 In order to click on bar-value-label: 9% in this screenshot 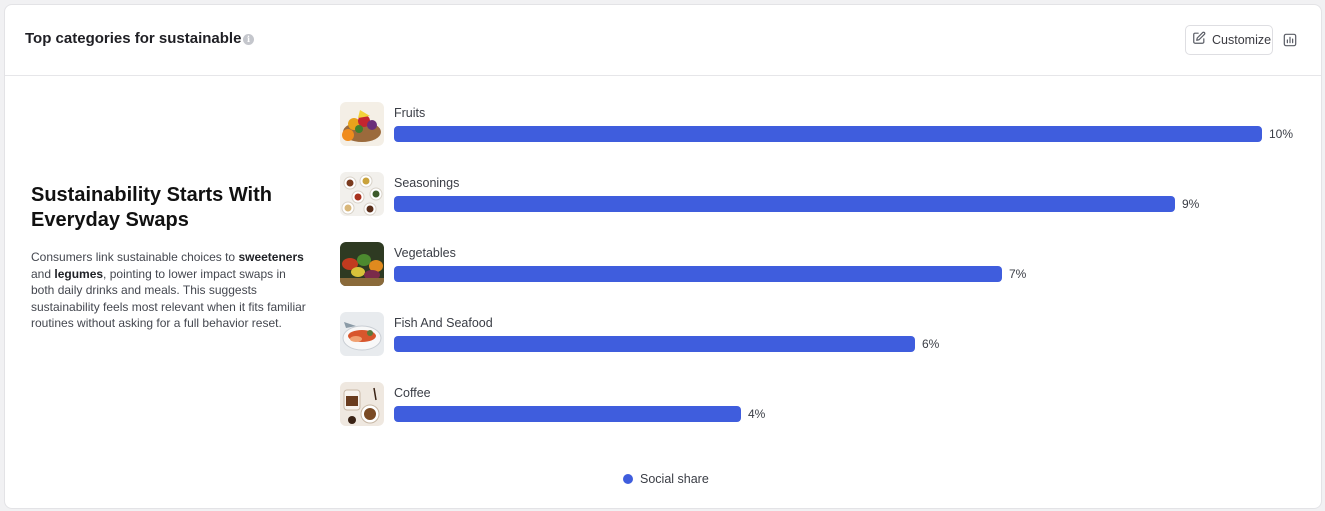, I will do `click(1191, 204)`.